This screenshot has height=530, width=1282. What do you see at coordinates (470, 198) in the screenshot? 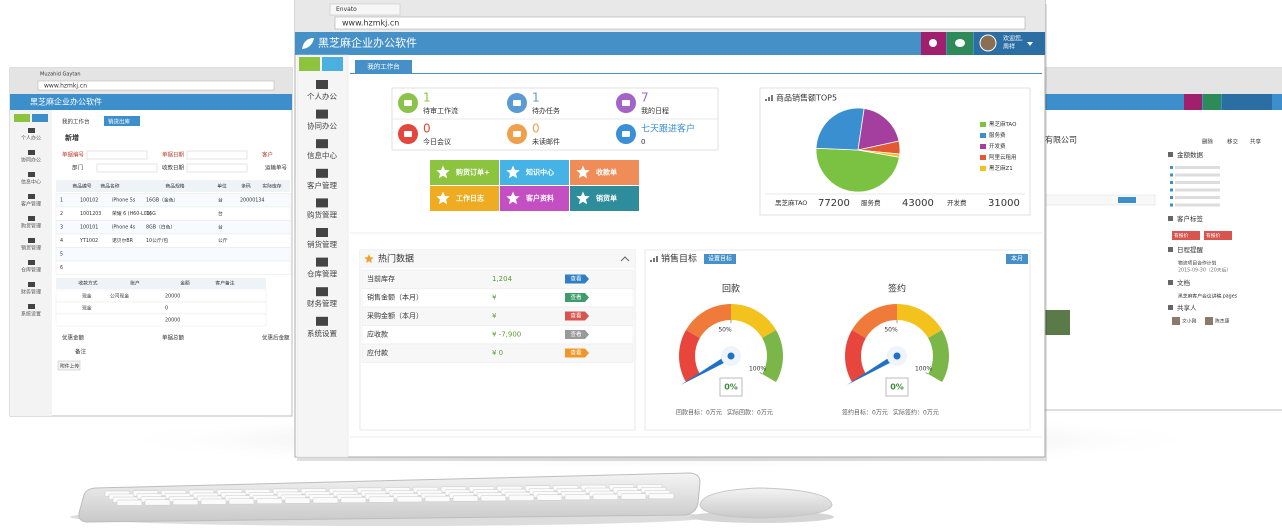
I see `shortcut-label: 工作日志` at bounding box center [470, 198].